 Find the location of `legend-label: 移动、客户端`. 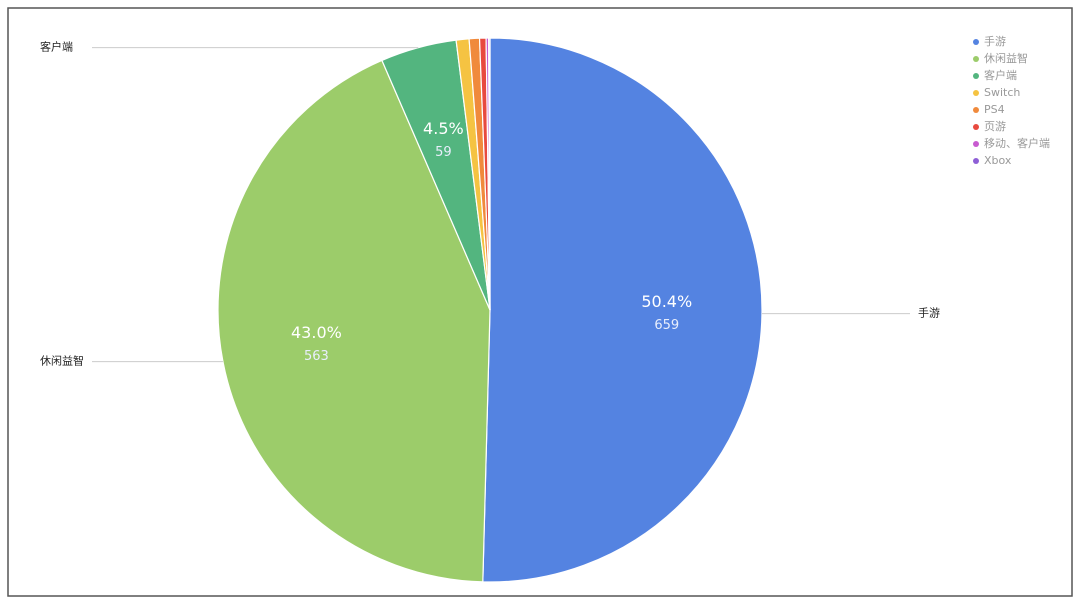

legend-label: 移动、客户端 is located at coordinates (1017, 143).